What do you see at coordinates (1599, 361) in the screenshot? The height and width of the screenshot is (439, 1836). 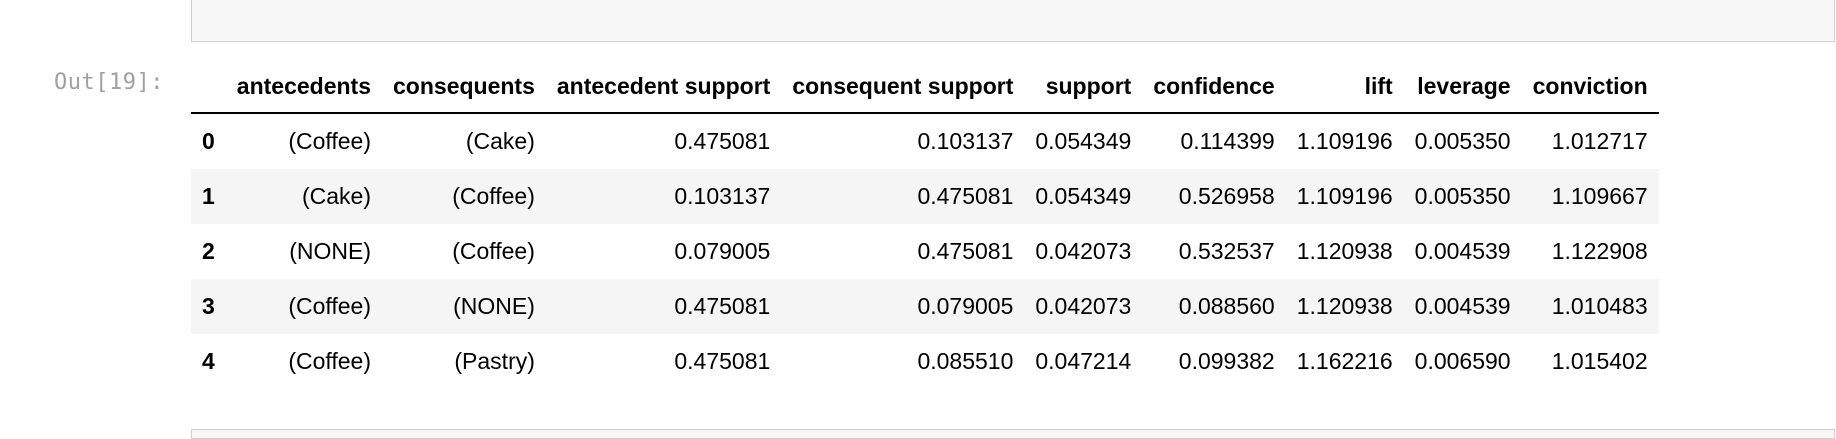 I see `table-cell: 1.015402` at bounding box center [1599, 361].